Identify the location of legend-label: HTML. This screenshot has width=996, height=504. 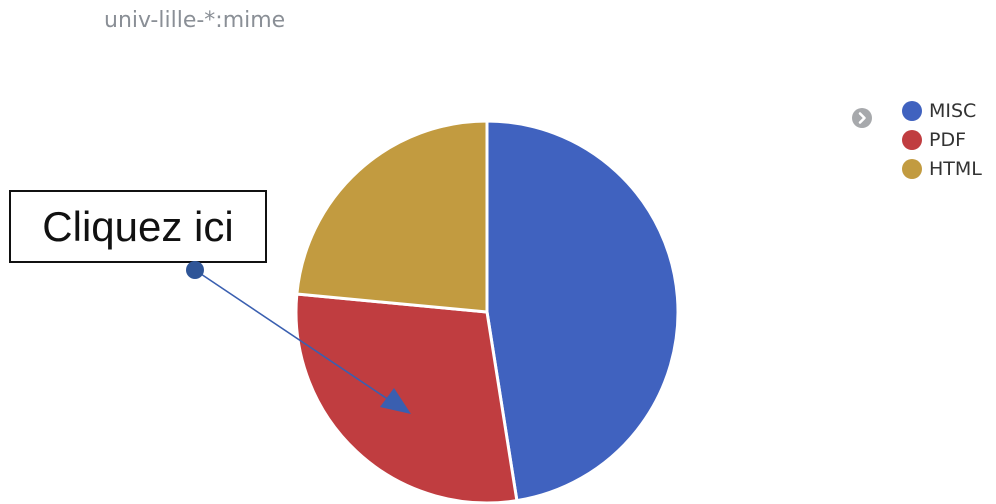
(955, 168).